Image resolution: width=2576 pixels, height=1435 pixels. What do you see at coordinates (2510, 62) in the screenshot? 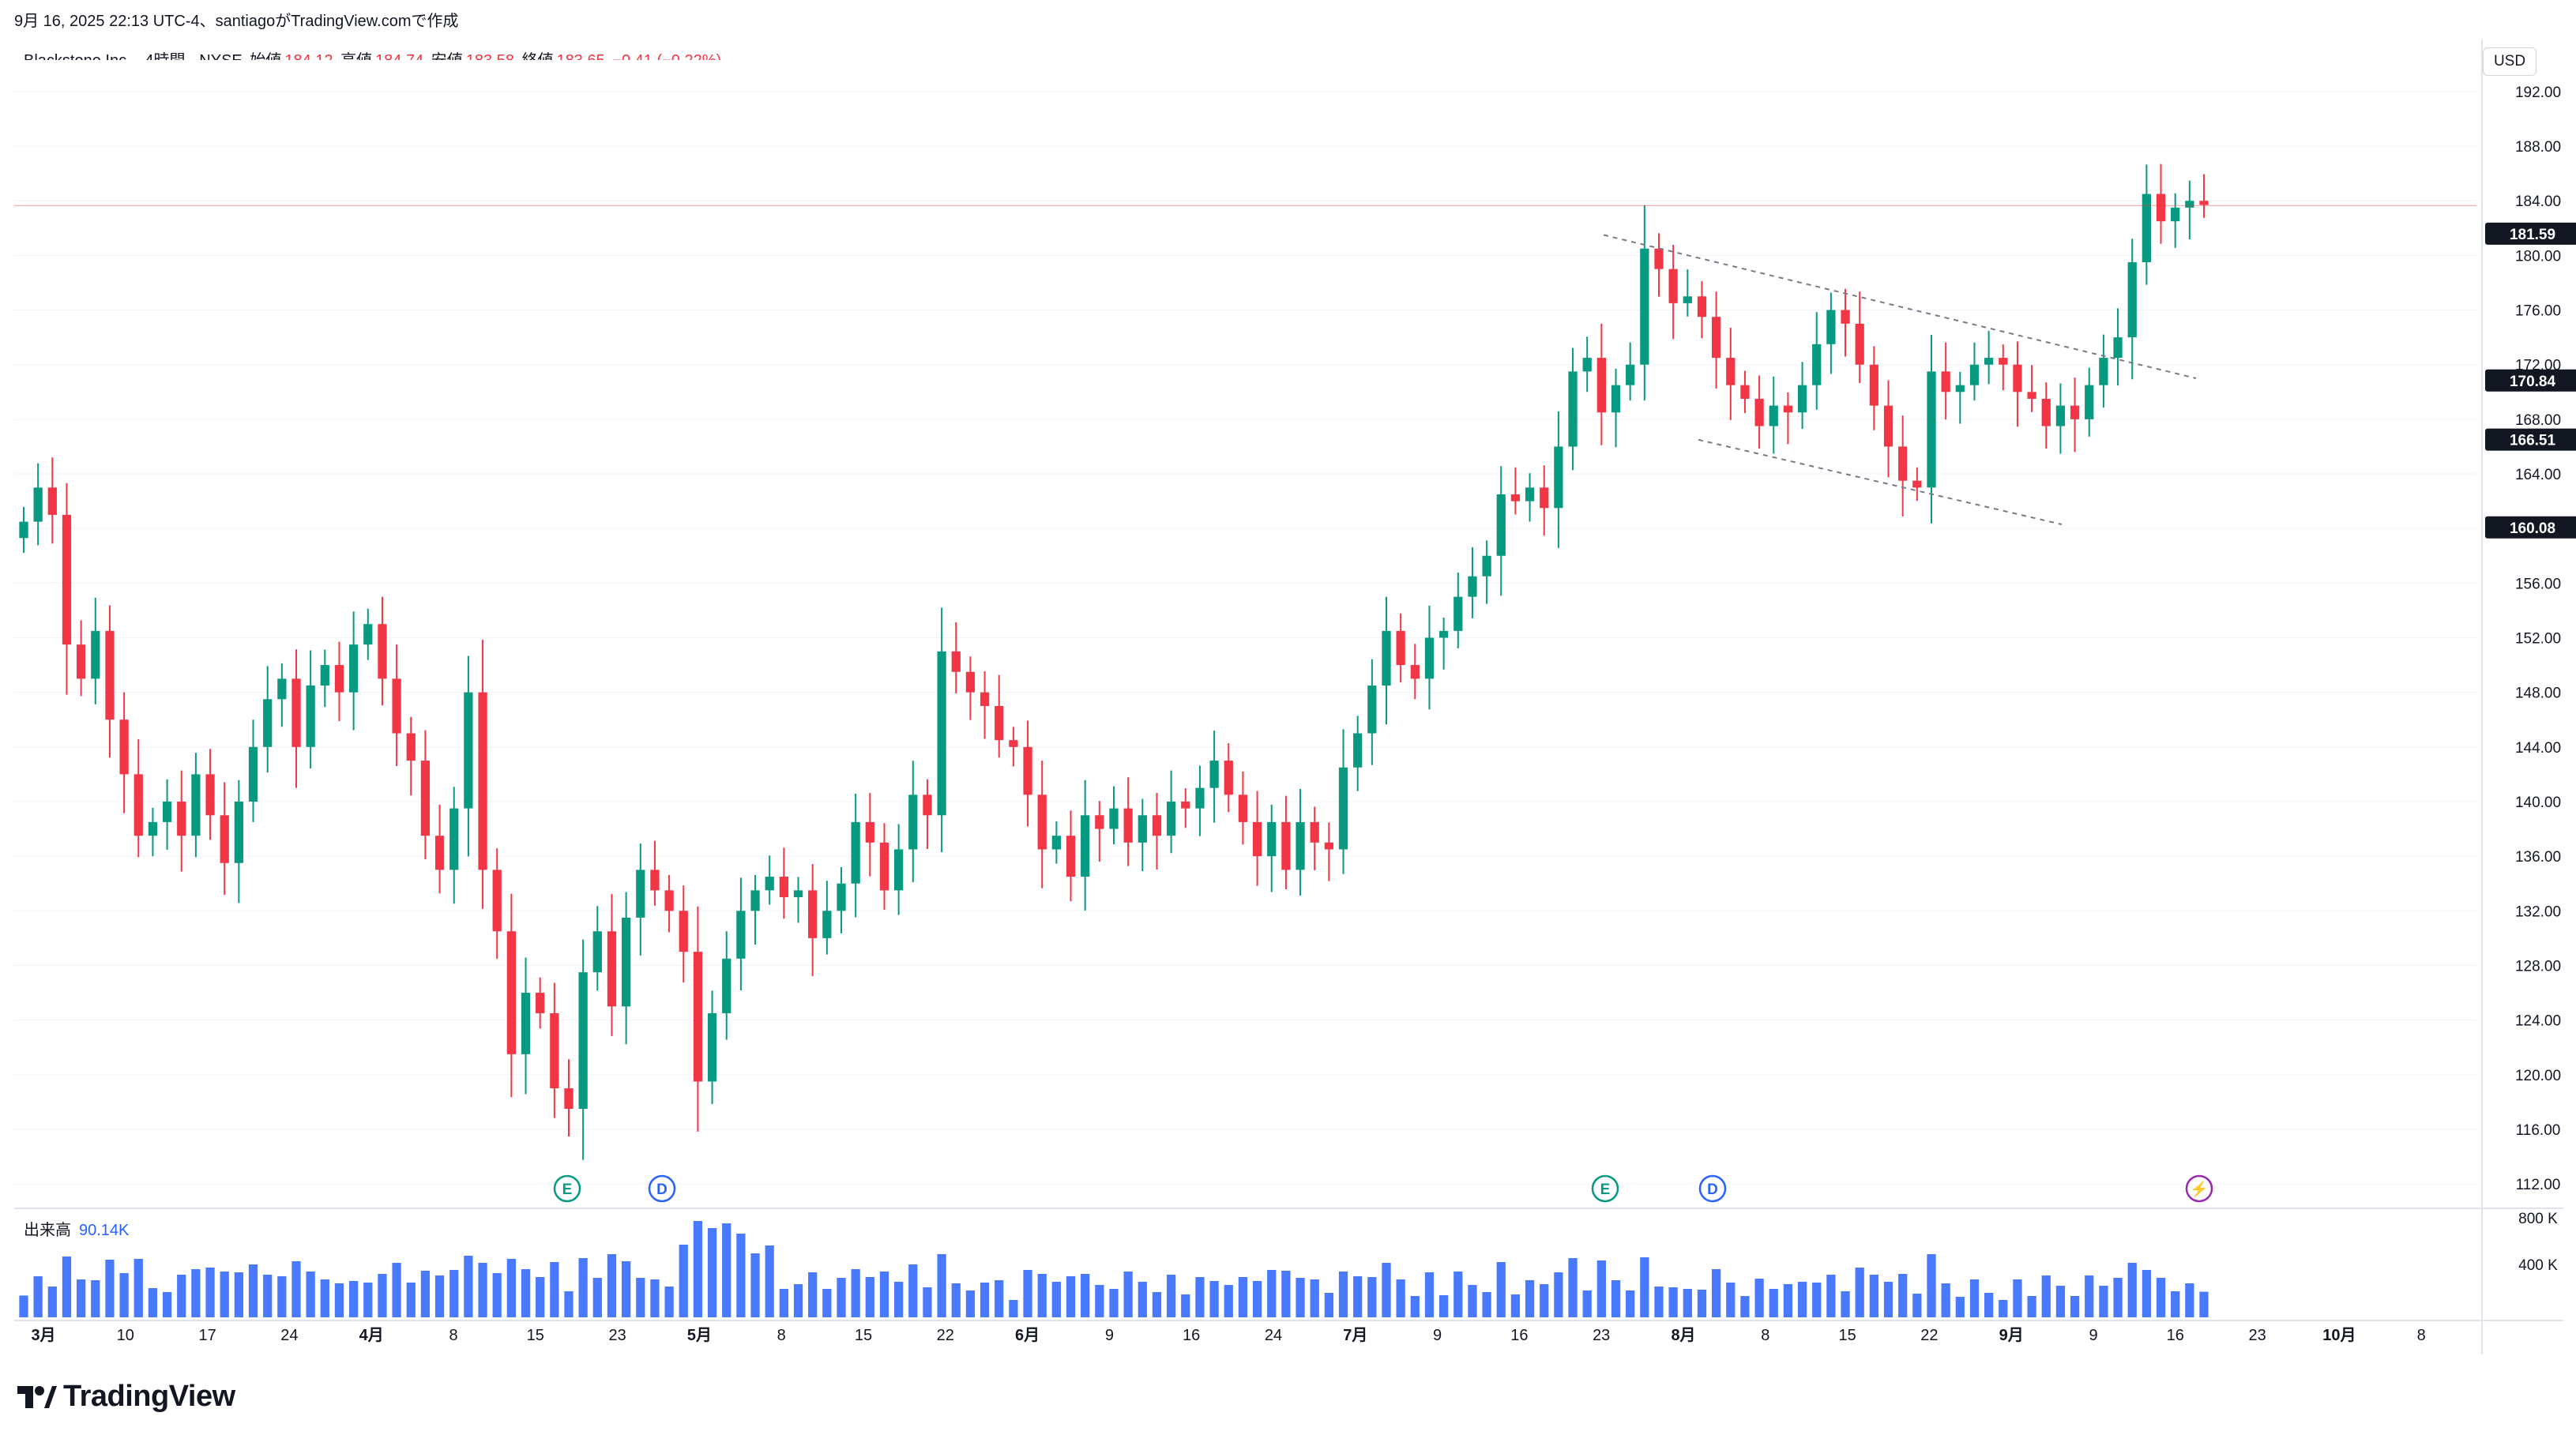
I see `currency-button: USD` at bounding box center [2510, 62].